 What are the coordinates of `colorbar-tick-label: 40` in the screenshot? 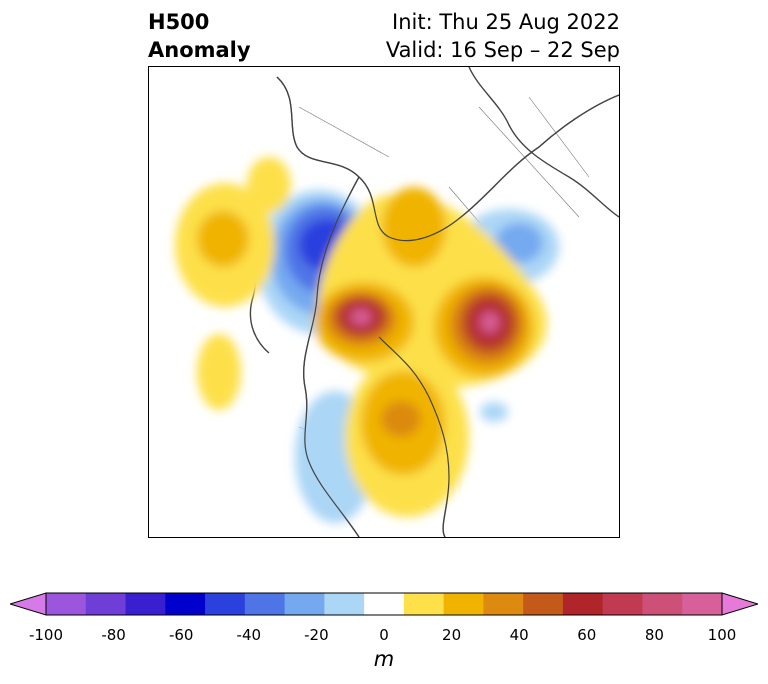 It's located at (519, 635).